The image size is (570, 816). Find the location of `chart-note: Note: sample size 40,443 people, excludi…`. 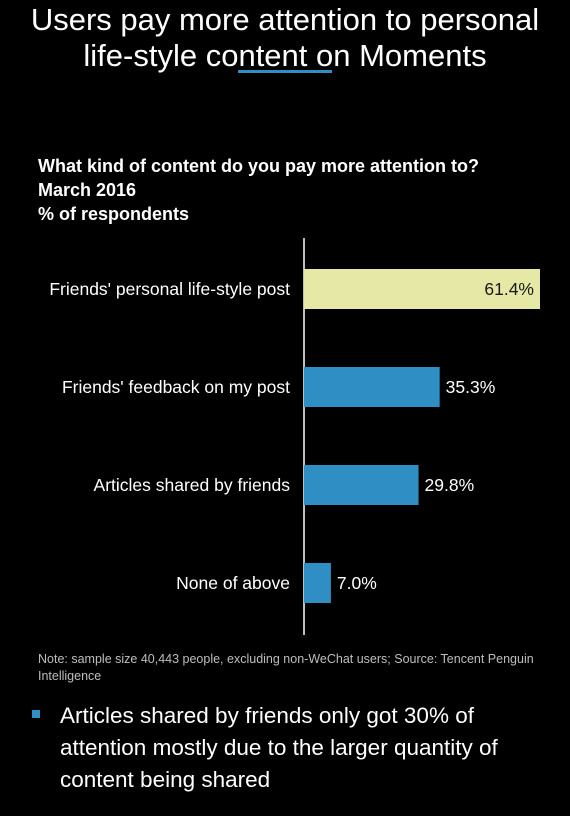

chart-note: Note: sample size 40,443 people, excludi… is located at coordinates (286, 667).